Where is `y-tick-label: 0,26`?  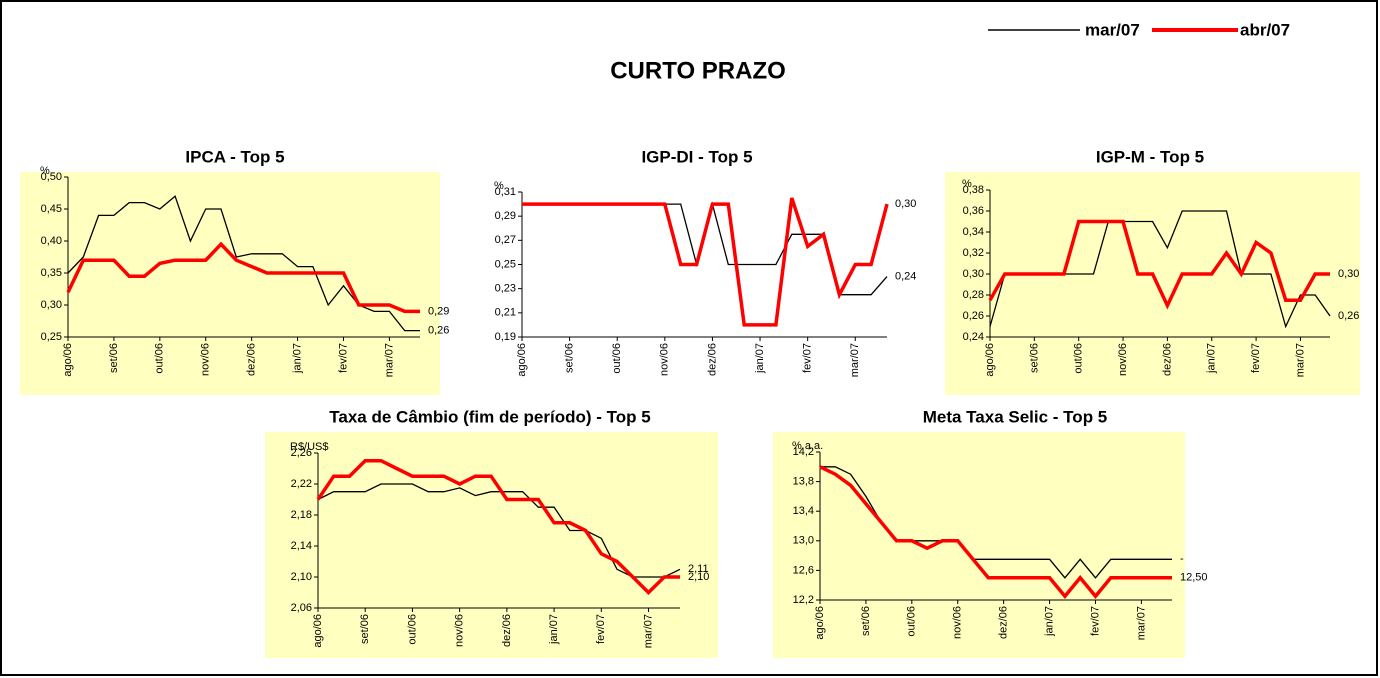 y-tick-label: 0,26 is located at coordinates (973, 316).